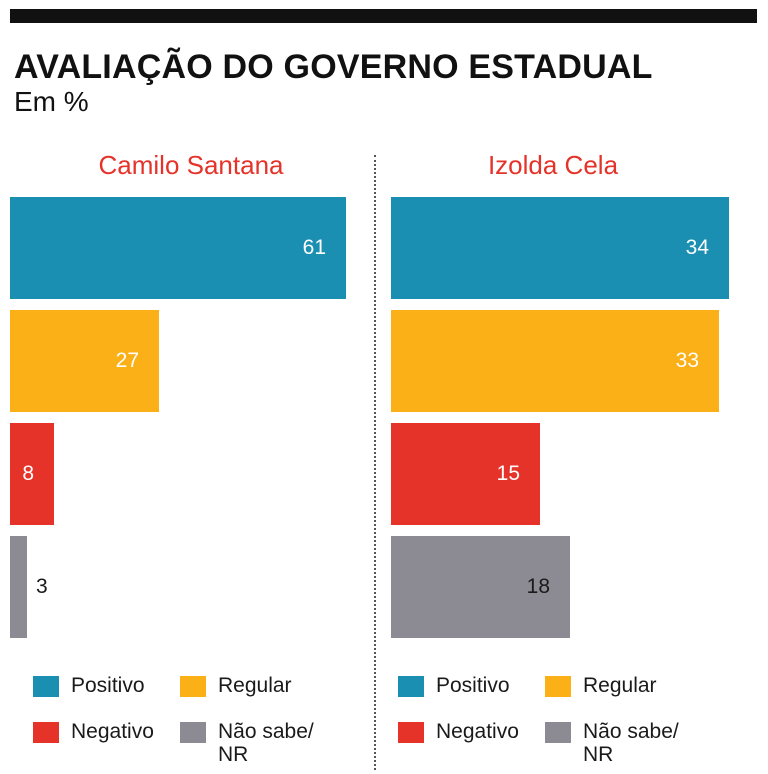 The image size is (768, 774). I want to click on bar-negativo: 8, so click(32, 474).